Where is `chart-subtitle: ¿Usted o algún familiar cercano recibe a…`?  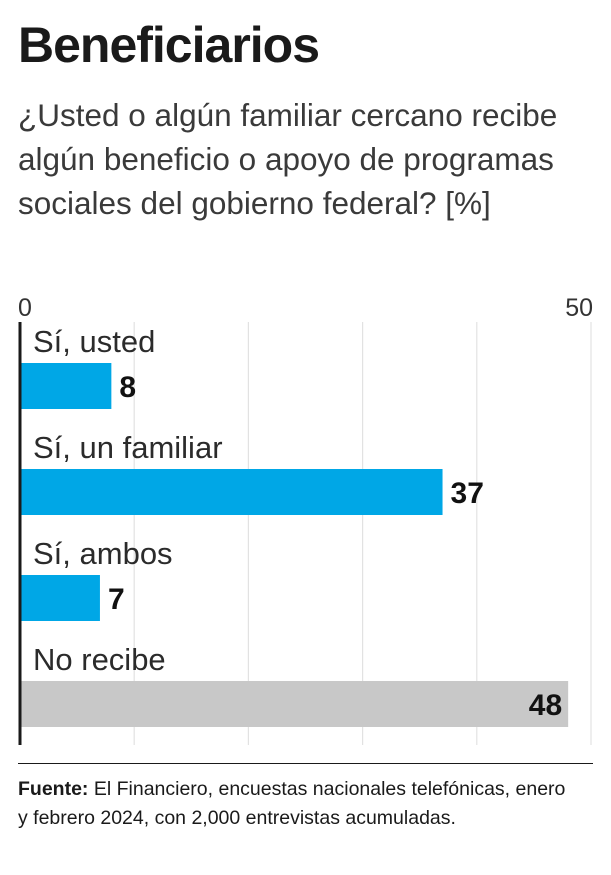
chart-subtitle: ¿Usted o algún familiar cercano recibe a… is located at coordinates (288, 159).